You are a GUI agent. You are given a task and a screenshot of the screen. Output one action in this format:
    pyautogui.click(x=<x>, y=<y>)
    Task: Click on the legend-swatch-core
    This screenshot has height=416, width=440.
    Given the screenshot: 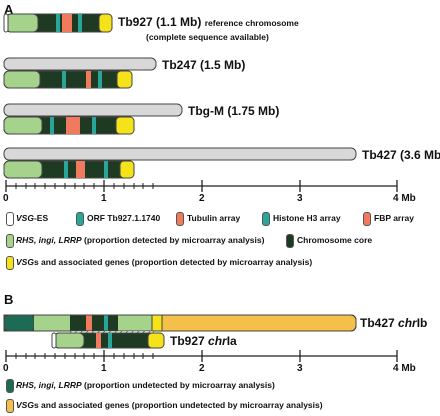 What is the action you would take?
    pyautogui.click(x=290, y=241)
    